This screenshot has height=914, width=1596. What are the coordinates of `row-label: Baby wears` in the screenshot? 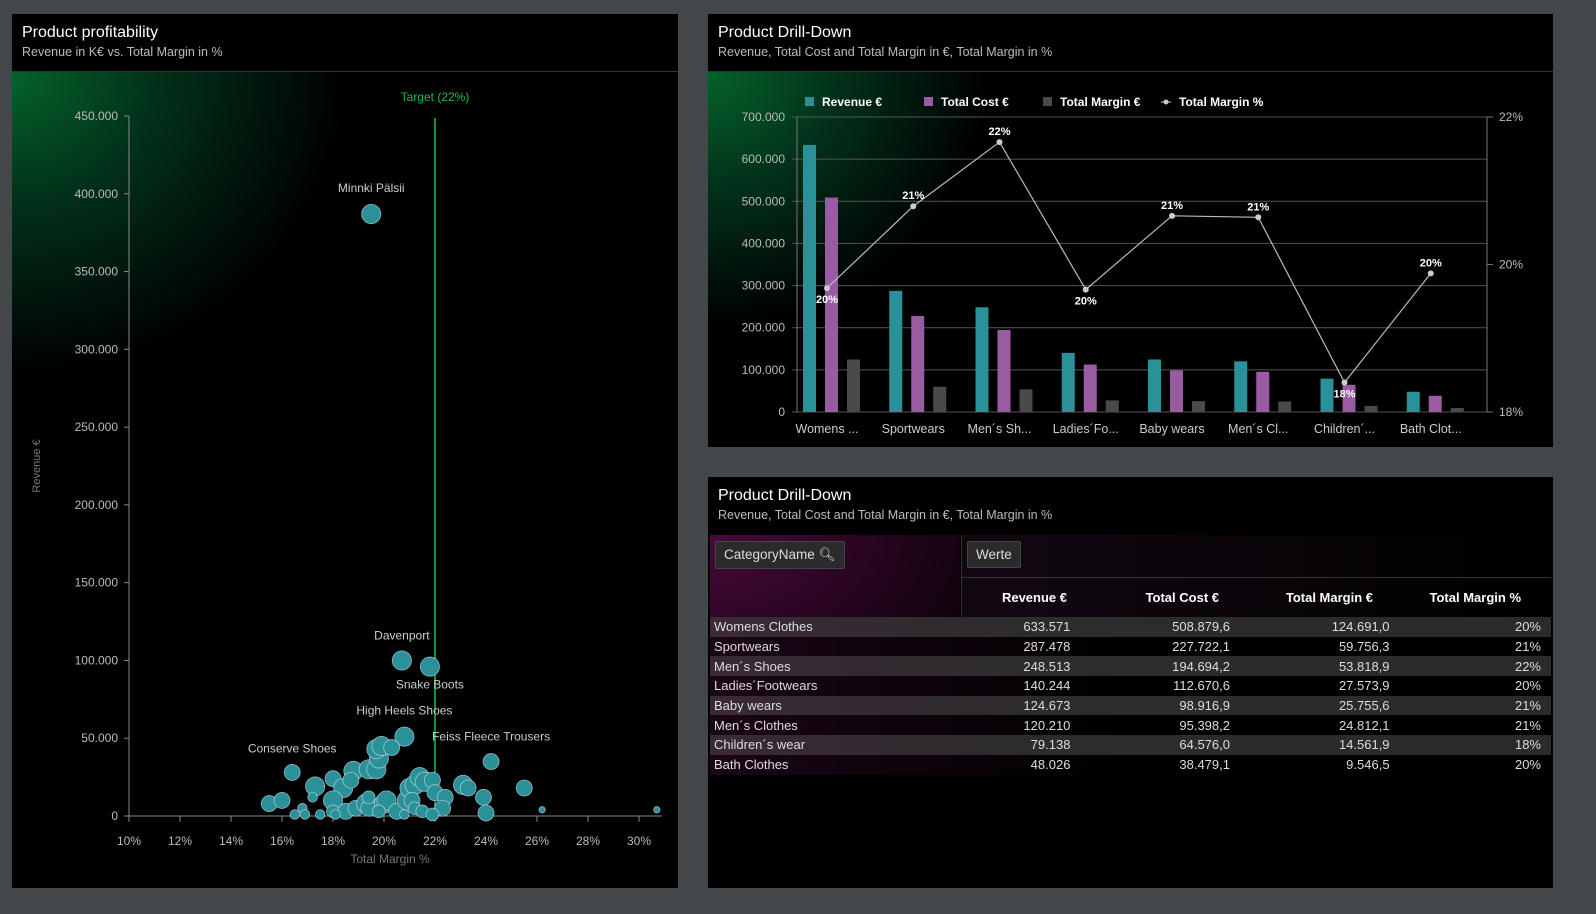 It's located at (748, 706).